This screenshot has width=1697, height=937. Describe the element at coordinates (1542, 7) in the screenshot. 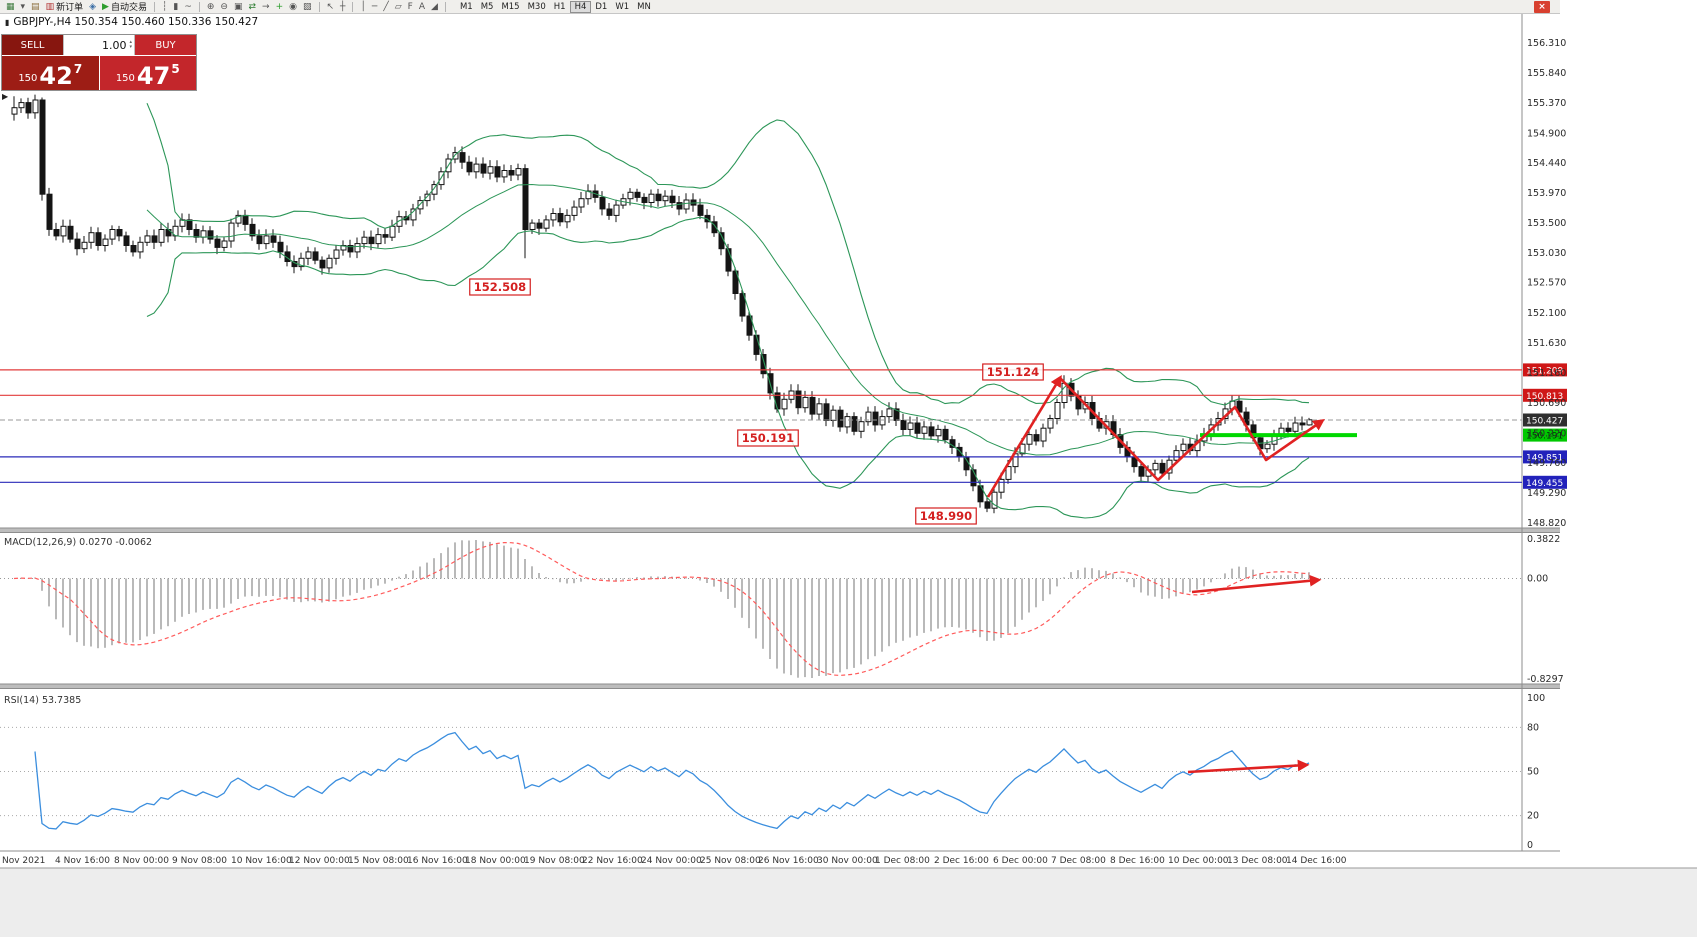

I see `close-chart-button: ×` at that location.